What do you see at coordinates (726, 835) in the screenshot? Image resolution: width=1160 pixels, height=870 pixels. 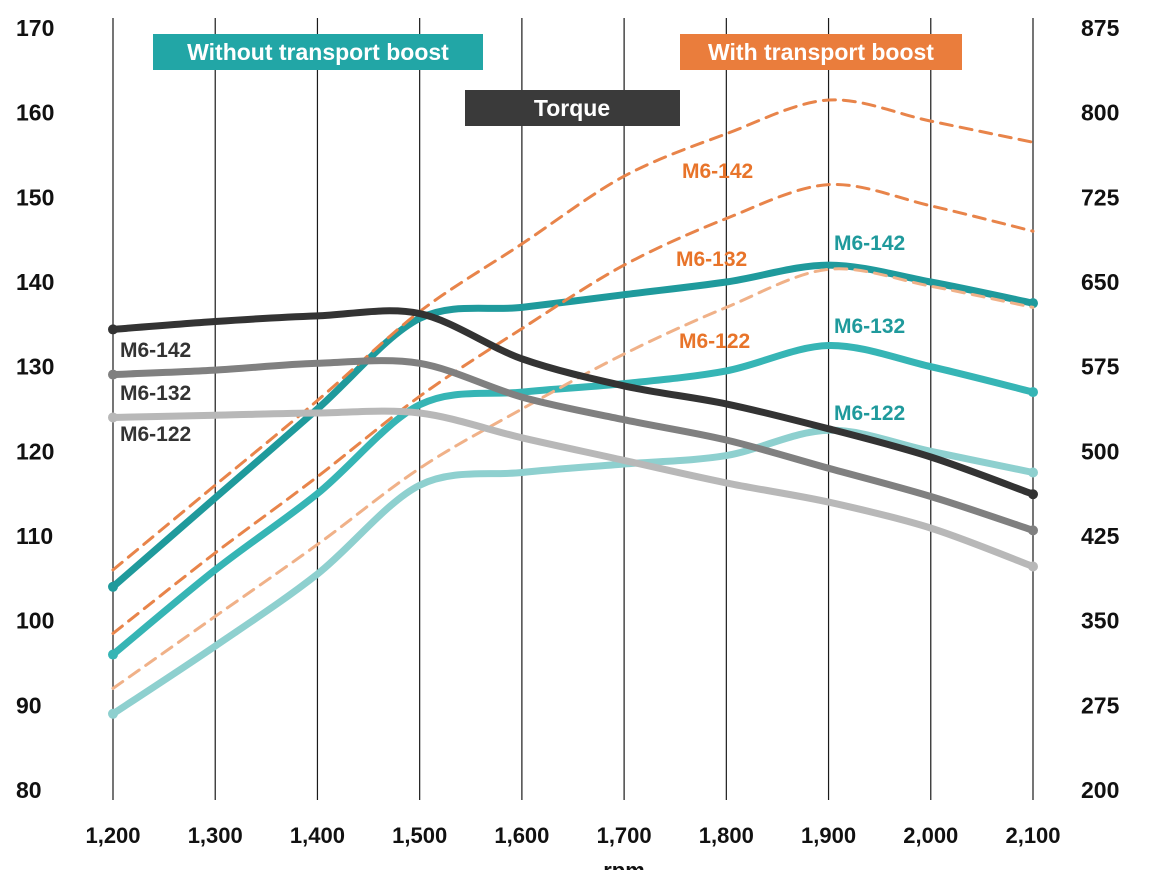 I see `x-axis-tick: 1,800` at bounding box center [726, 835].